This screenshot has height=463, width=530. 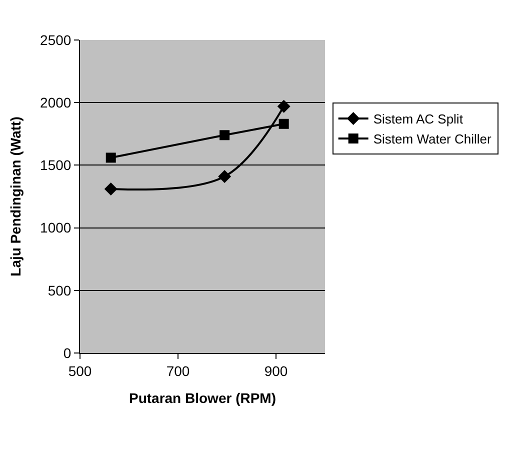 I want to click on x-tick-label: 900, so click(x=276, y=370).